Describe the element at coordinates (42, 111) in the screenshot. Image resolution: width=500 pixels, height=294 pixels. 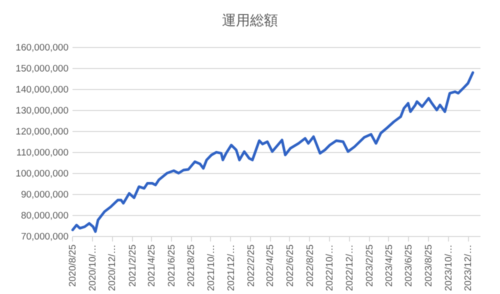
I see `y-tick-label: 130,000,000` at that location.